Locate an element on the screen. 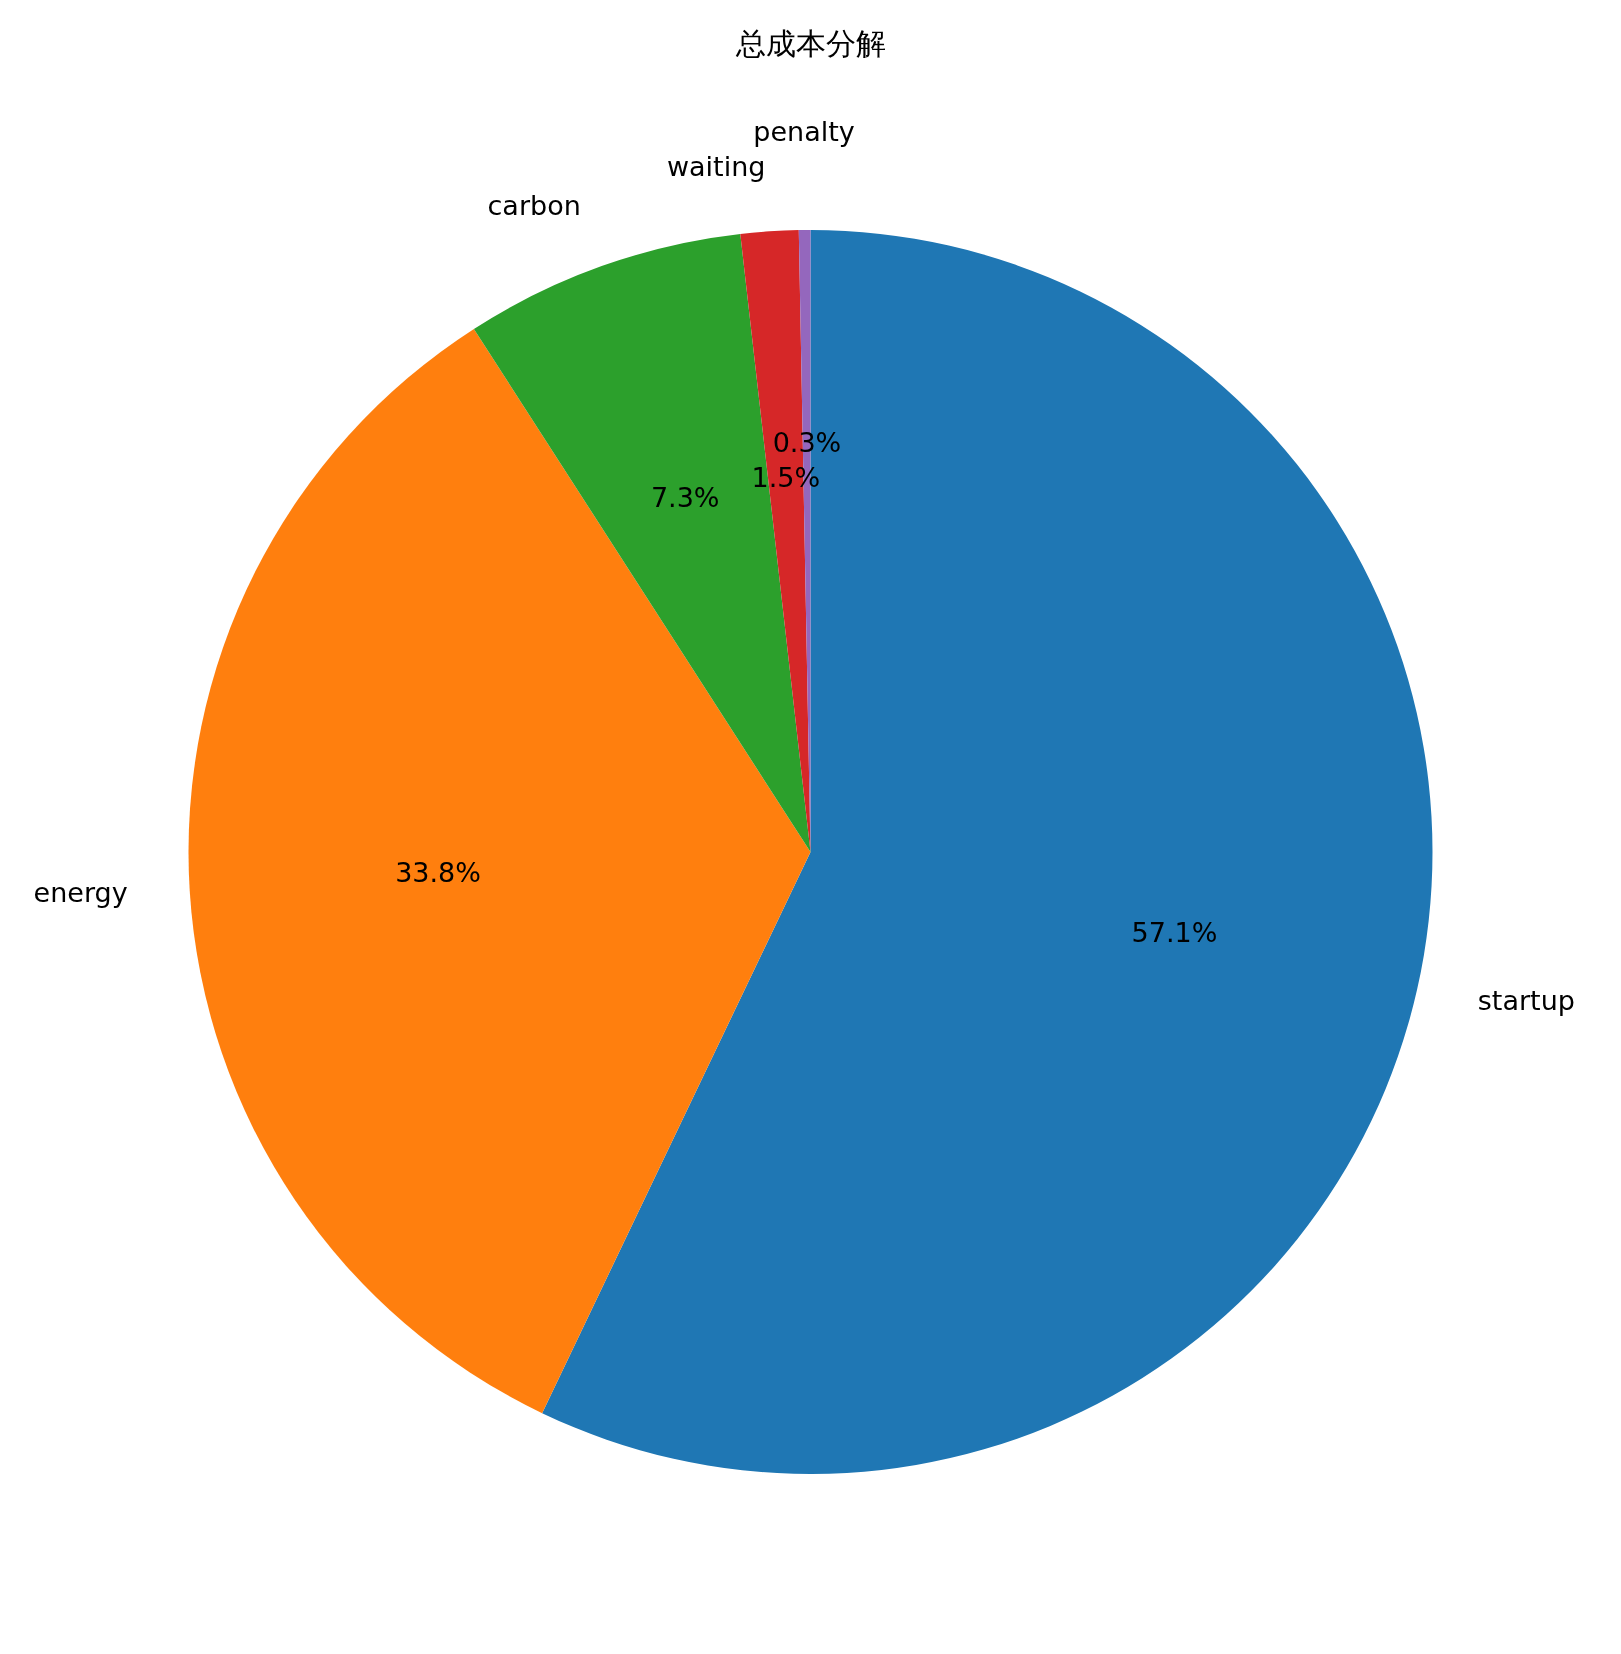  slice-label: penalty is located at coordinates (804, 131).